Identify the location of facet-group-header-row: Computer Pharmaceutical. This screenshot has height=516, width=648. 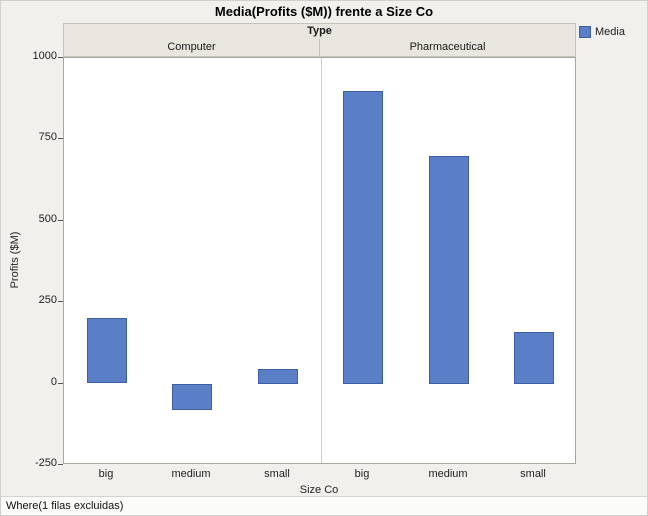
(319, 48).